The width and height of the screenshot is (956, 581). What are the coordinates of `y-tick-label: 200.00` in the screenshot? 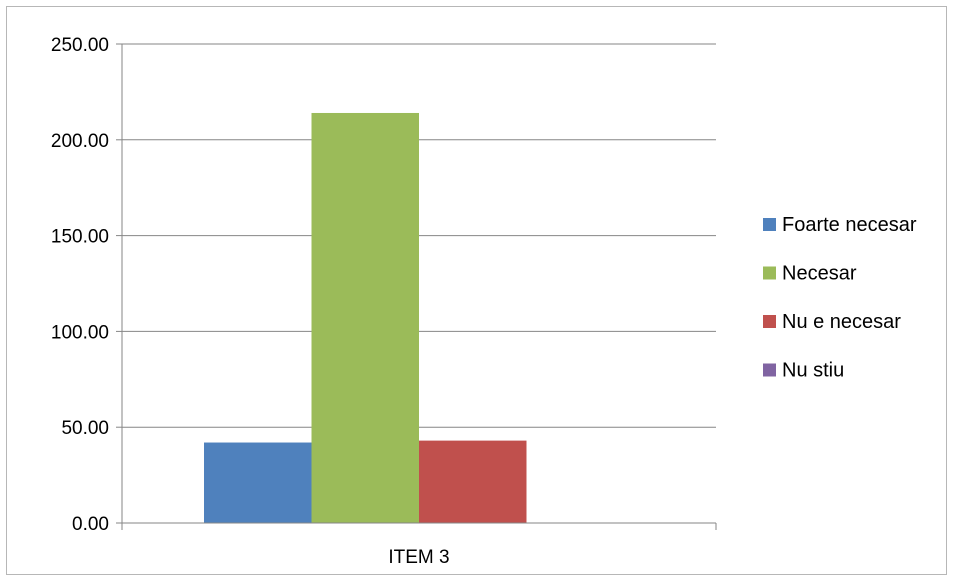 It's located at (80, 141).